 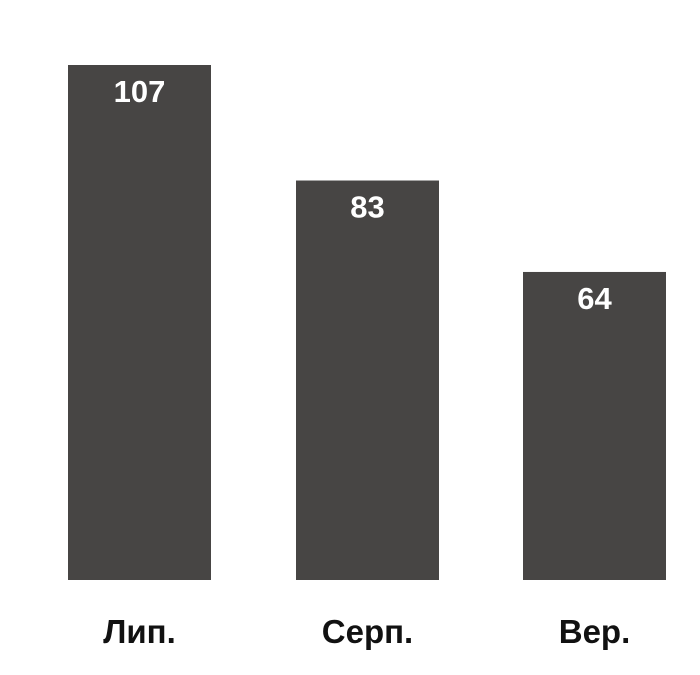 What do you see at coordinates (139, 631) in the screenshot?
I see `x-tick-label-1: Лип.` at bounding box center [139, 631].